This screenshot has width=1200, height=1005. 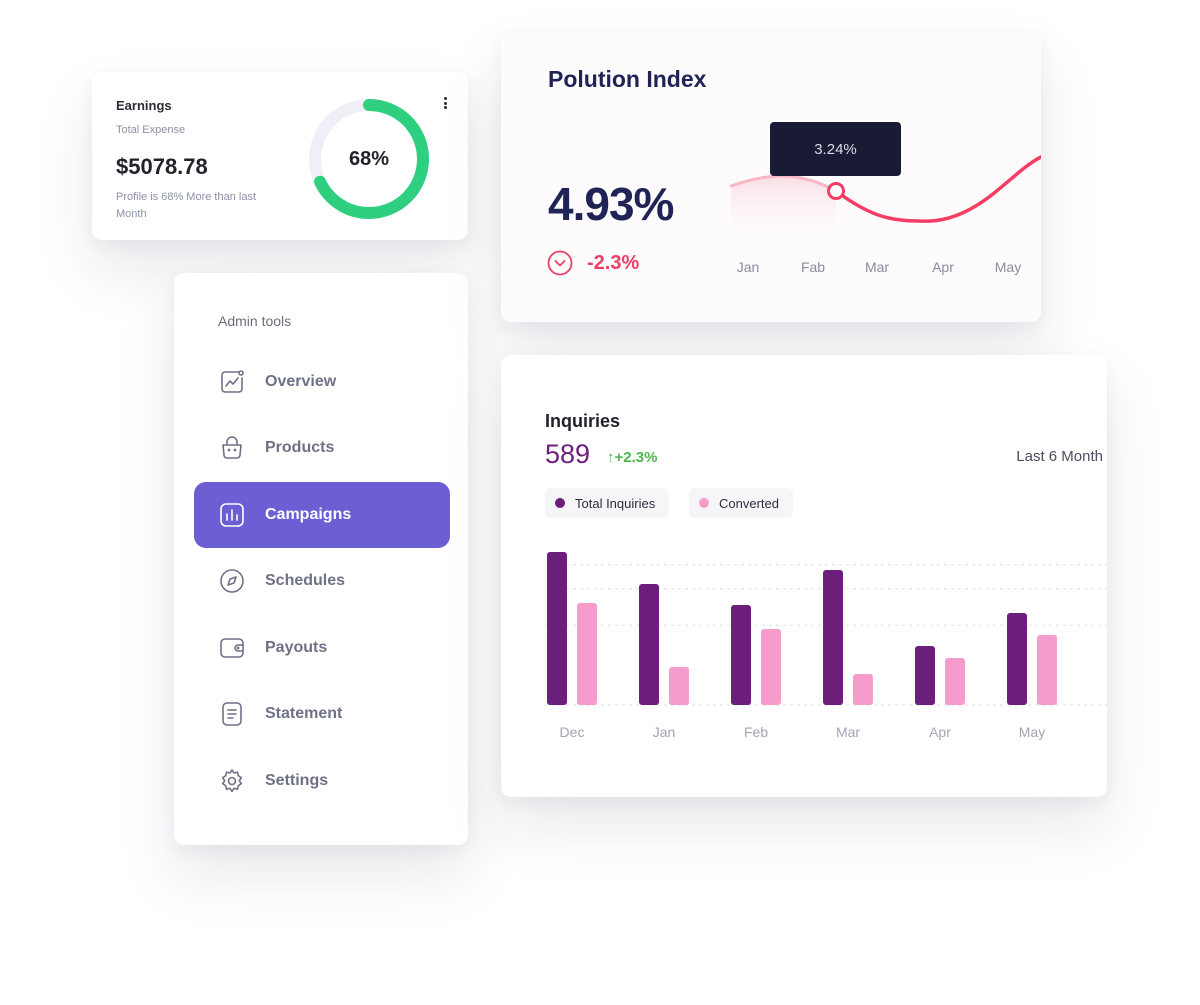 I want to click on x-tick-label: Dec, so click(x=572, y=732).